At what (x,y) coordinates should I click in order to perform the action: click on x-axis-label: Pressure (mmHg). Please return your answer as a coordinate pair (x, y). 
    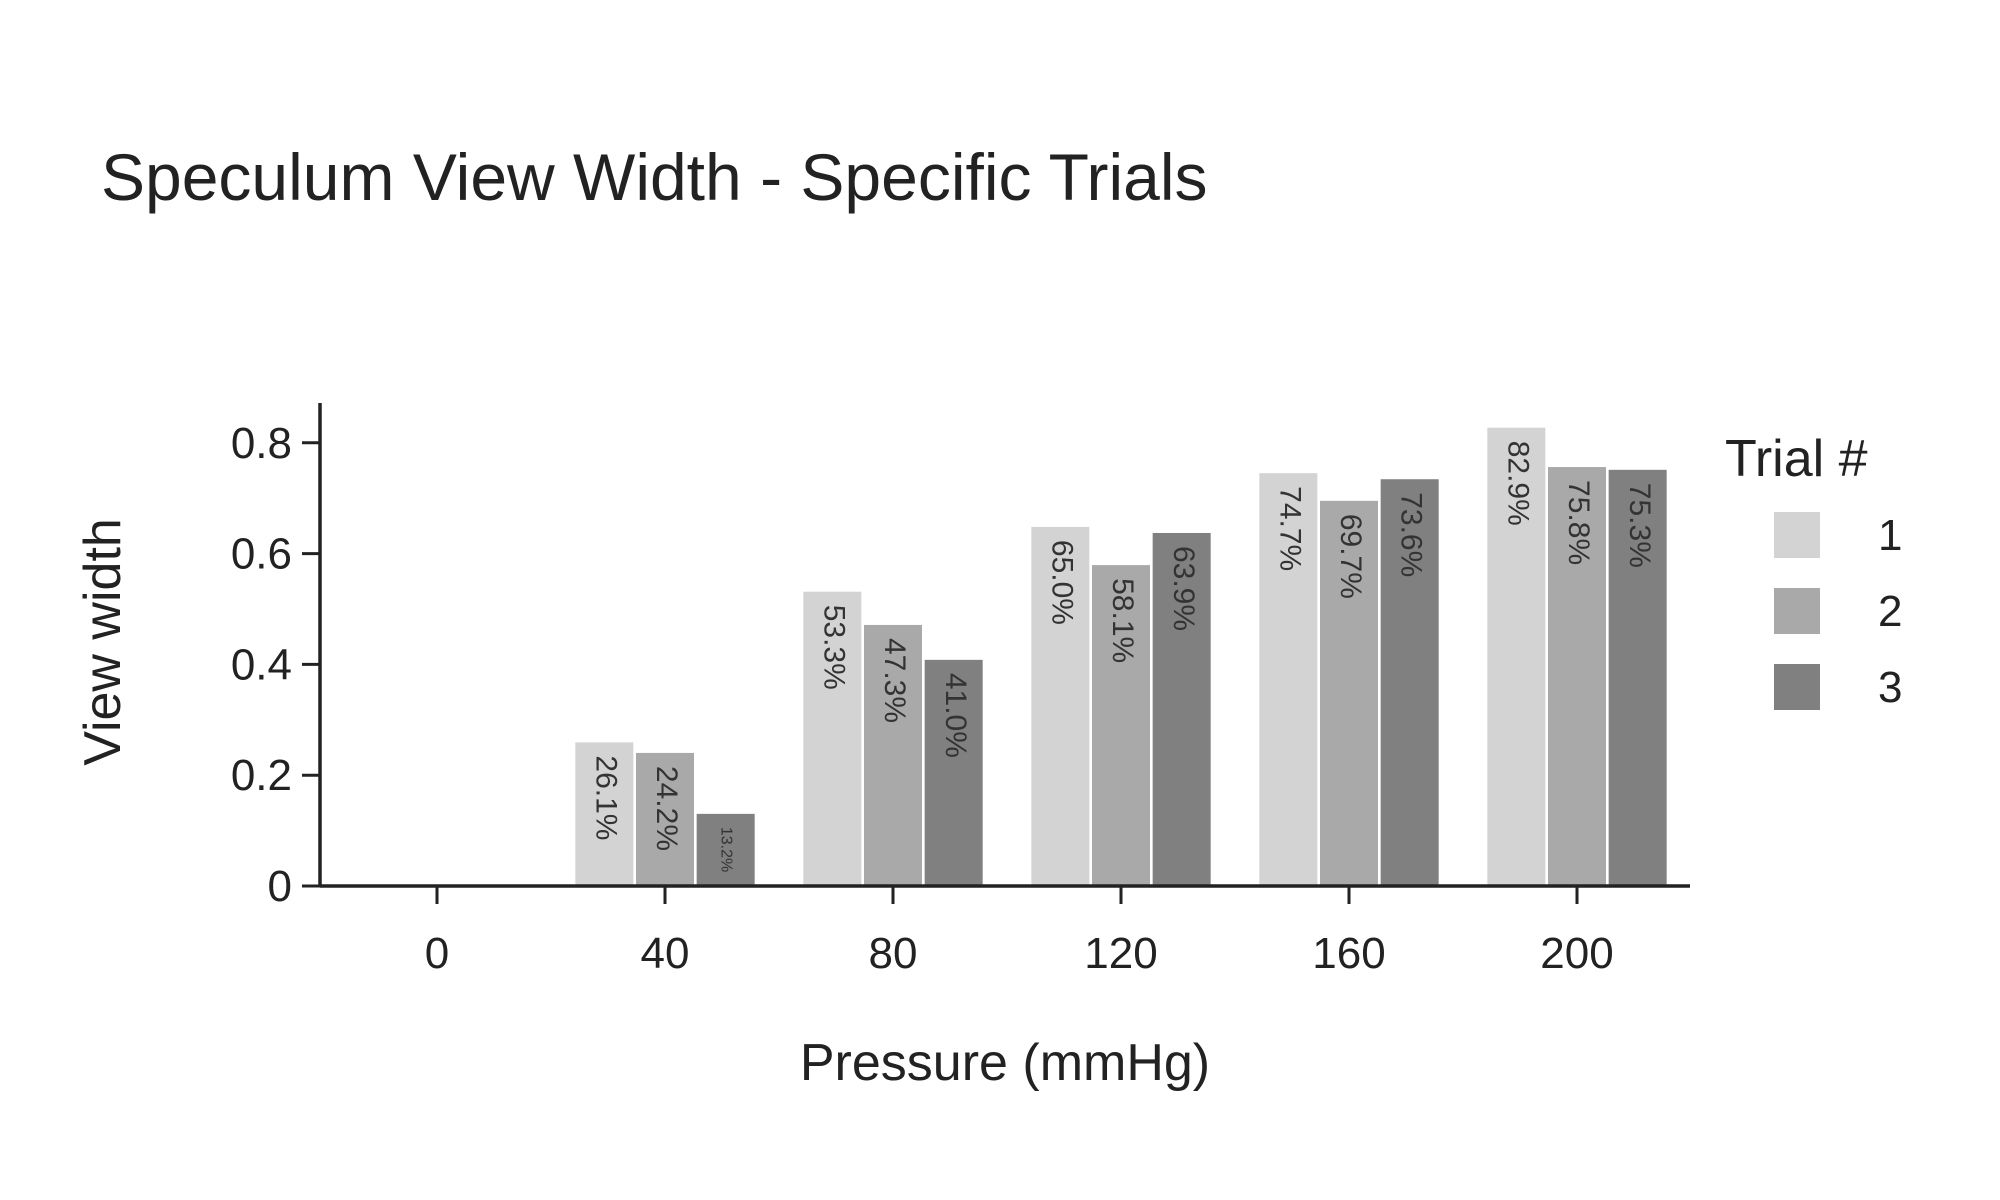
    Looking at the image, I should click on (1005, 1063).